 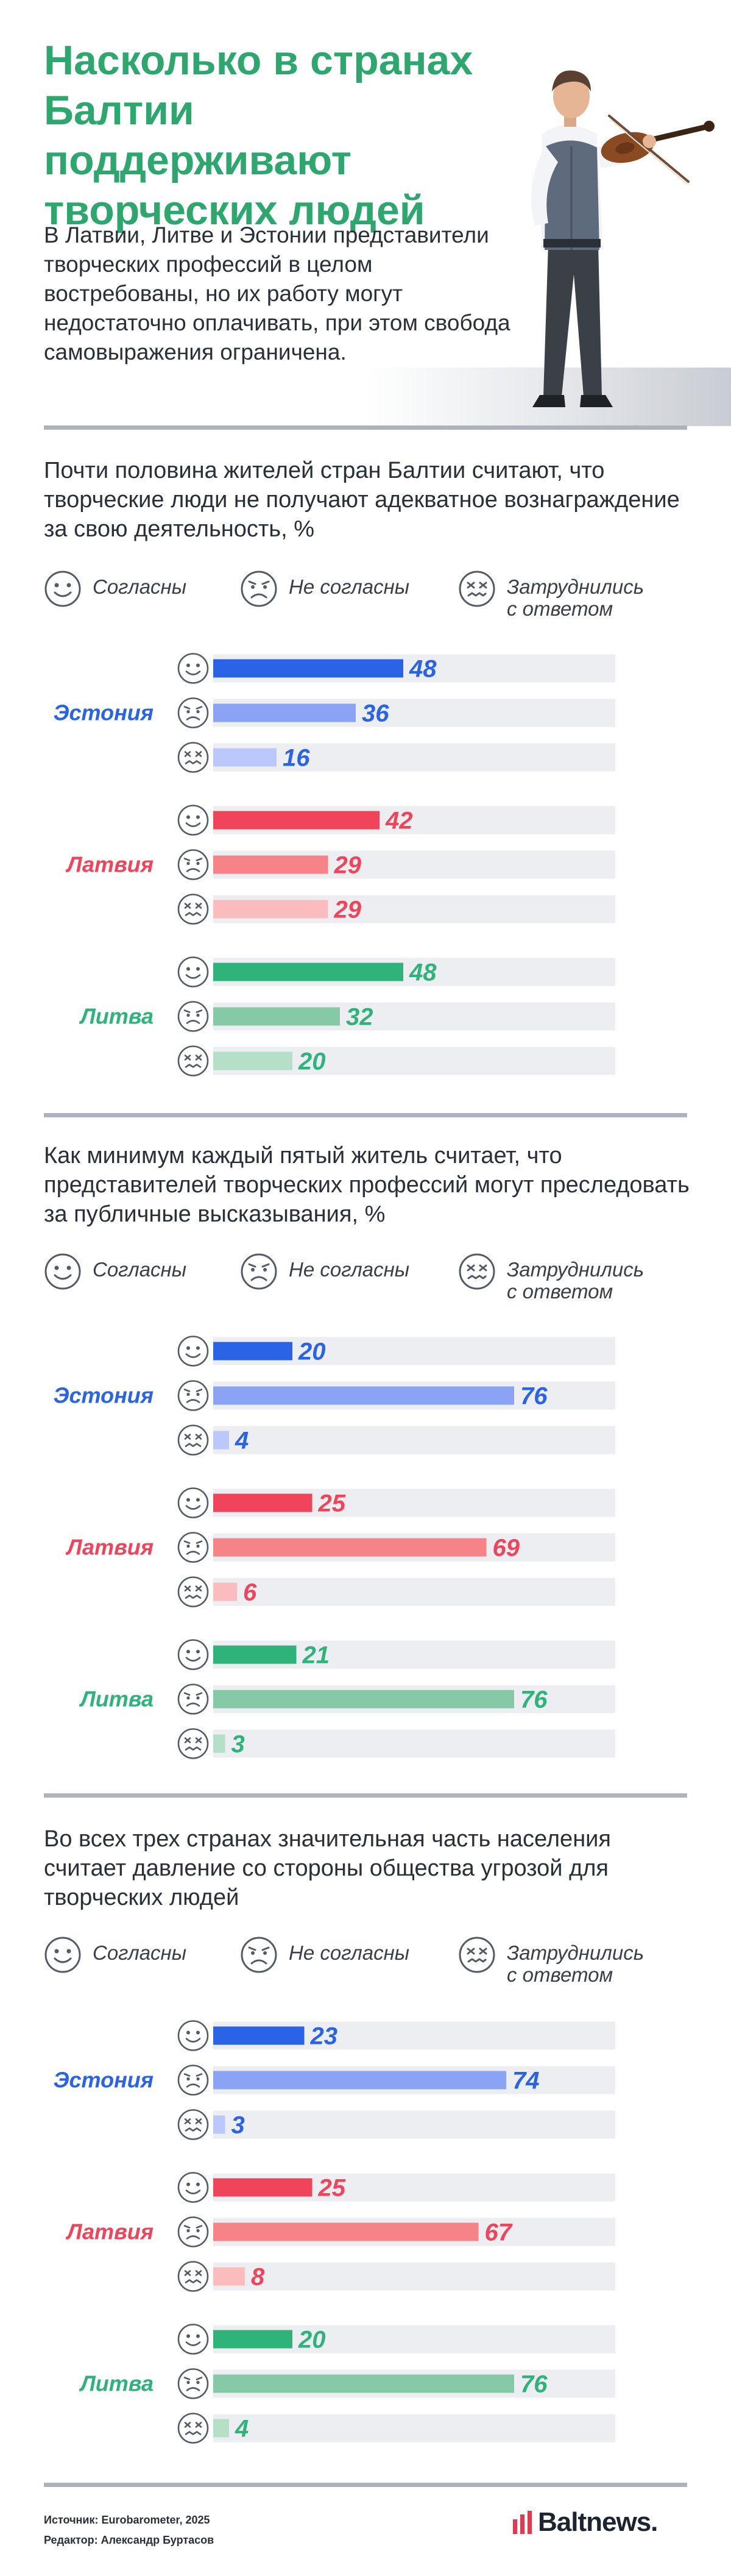 I want to click on legend-unsure: Затруднились с ответом, so click(x=551, y=595).